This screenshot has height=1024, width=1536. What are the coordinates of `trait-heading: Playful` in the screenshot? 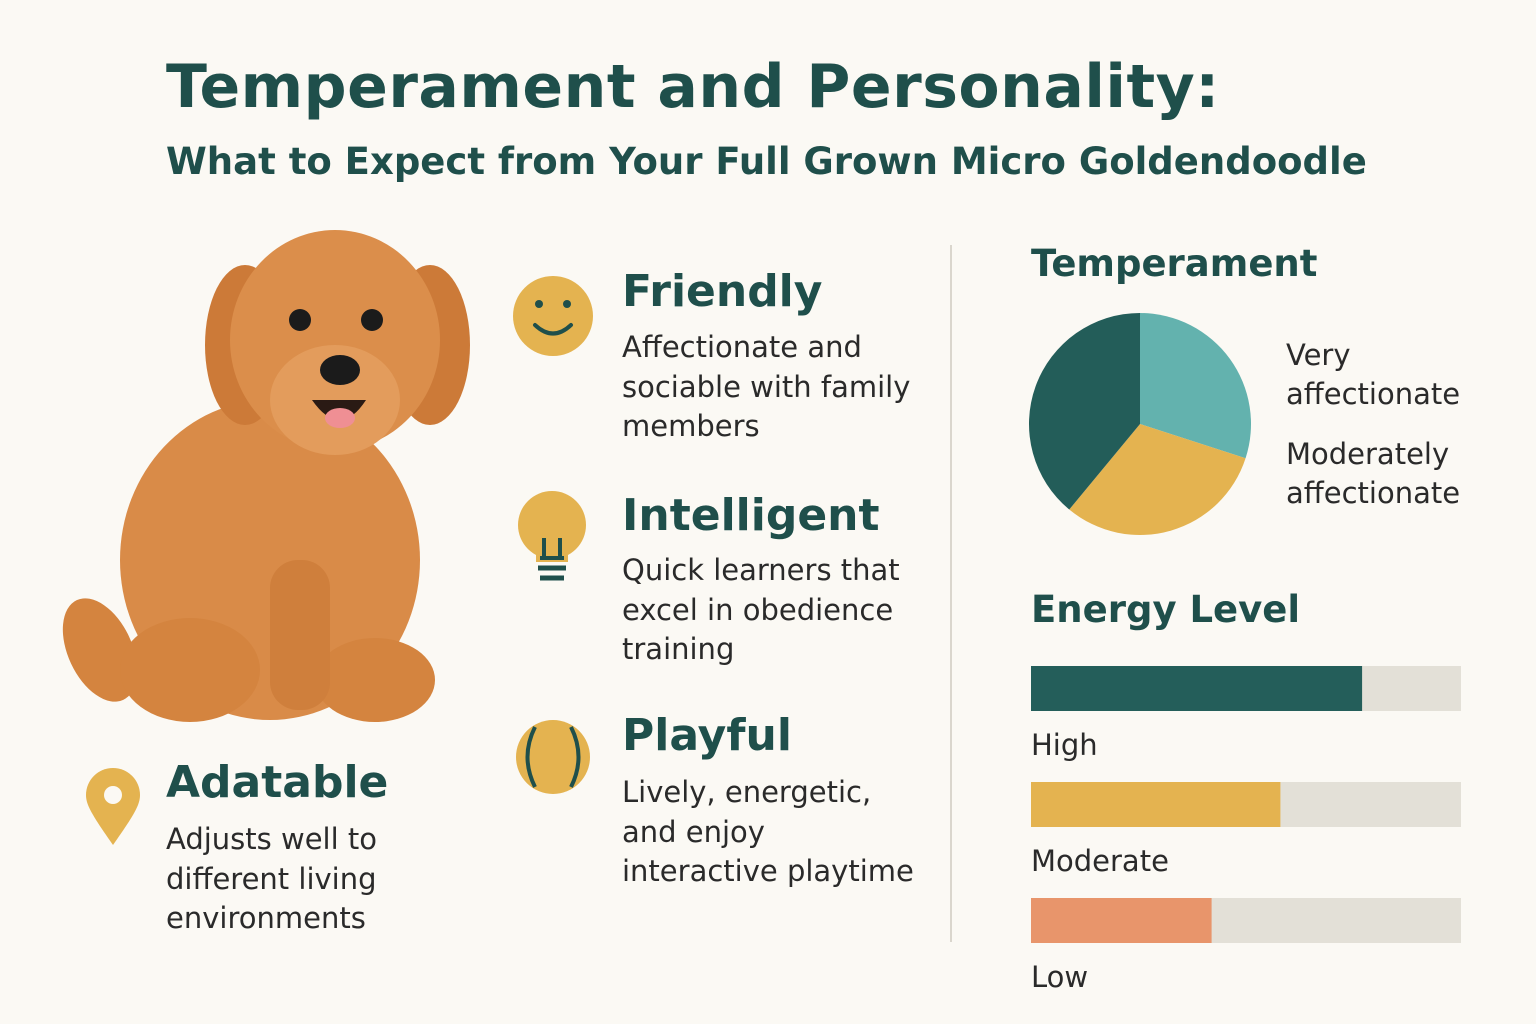 It's located at (707, 735).